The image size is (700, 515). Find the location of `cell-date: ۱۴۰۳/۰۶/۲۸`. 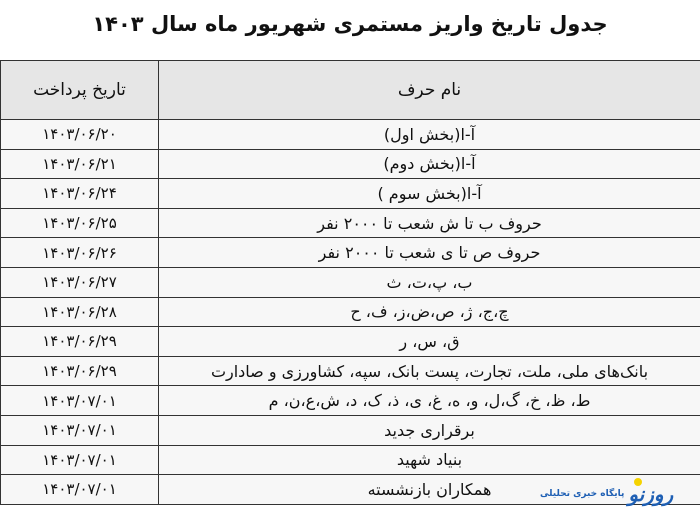

cell-date: ۱۴۰۳/۰۶/۲۸ is located at coordinates (79, 312).